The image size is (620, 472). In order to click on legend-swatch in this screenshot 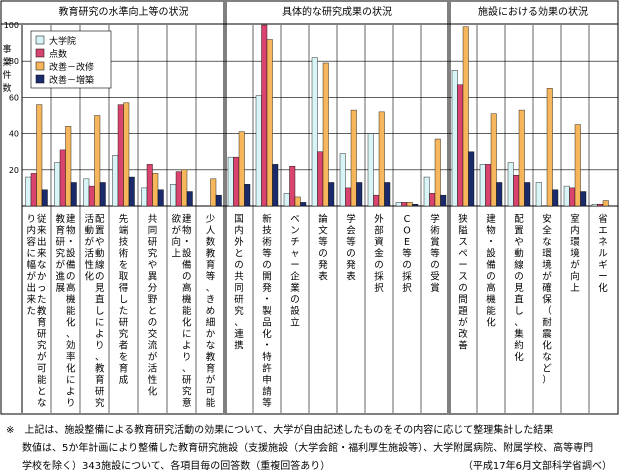, I will do `click(40, 53)`.